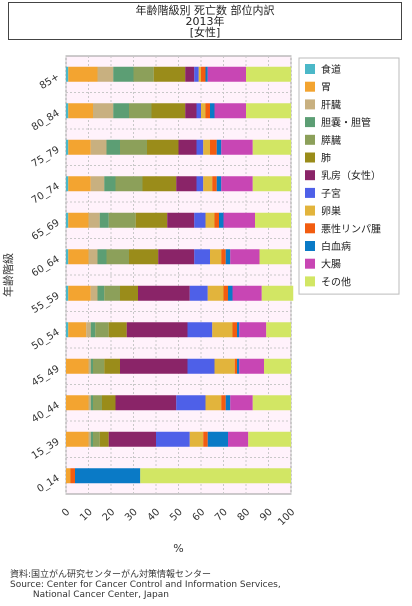  What do you see at coordinates (46, 375) in the screenshot?
I see `category-label: 45_49` at bounding box center [46, 375].